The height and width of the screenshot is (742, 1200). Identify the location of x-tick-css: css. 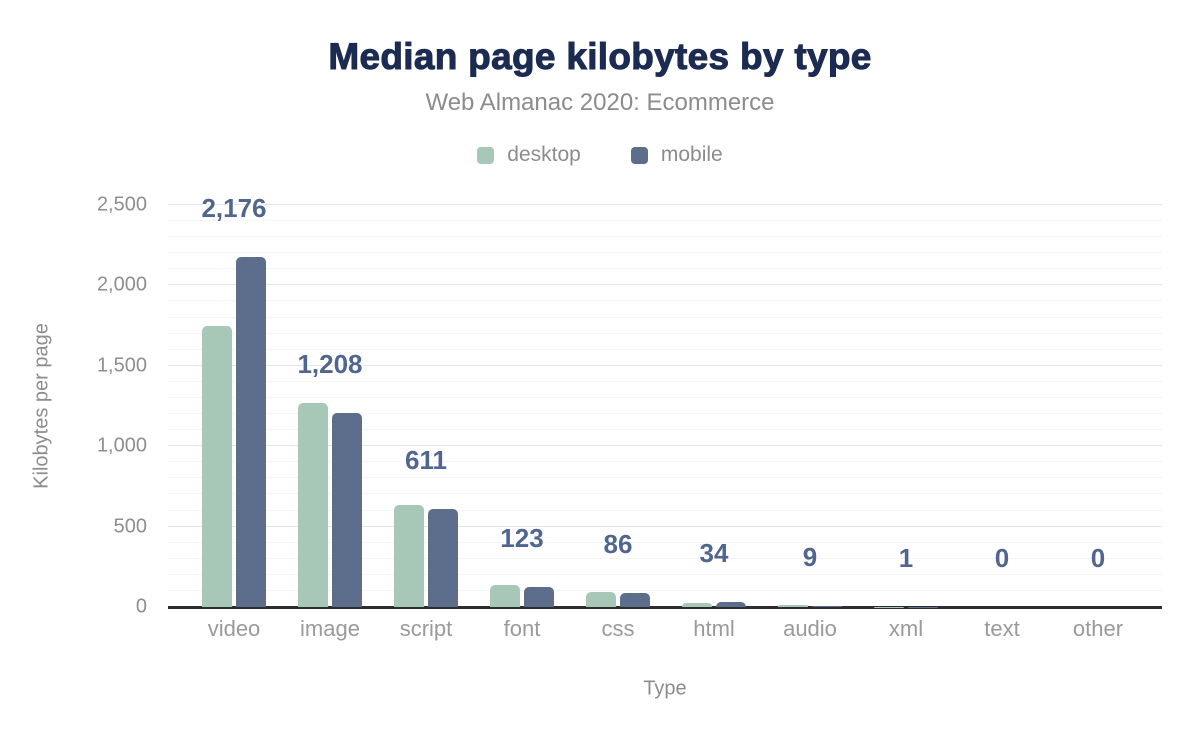
(618, 628).